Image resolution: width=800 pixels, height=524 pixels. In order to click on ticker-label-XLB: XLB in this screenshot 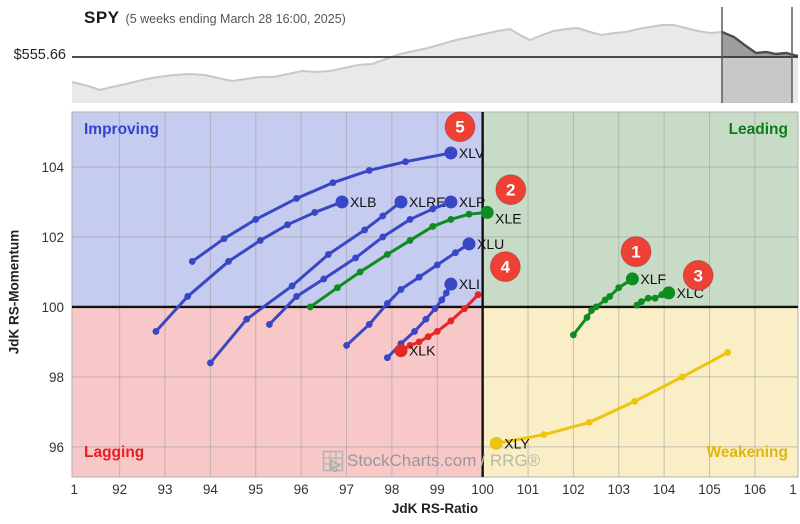, I will do `click(363, 202)`.